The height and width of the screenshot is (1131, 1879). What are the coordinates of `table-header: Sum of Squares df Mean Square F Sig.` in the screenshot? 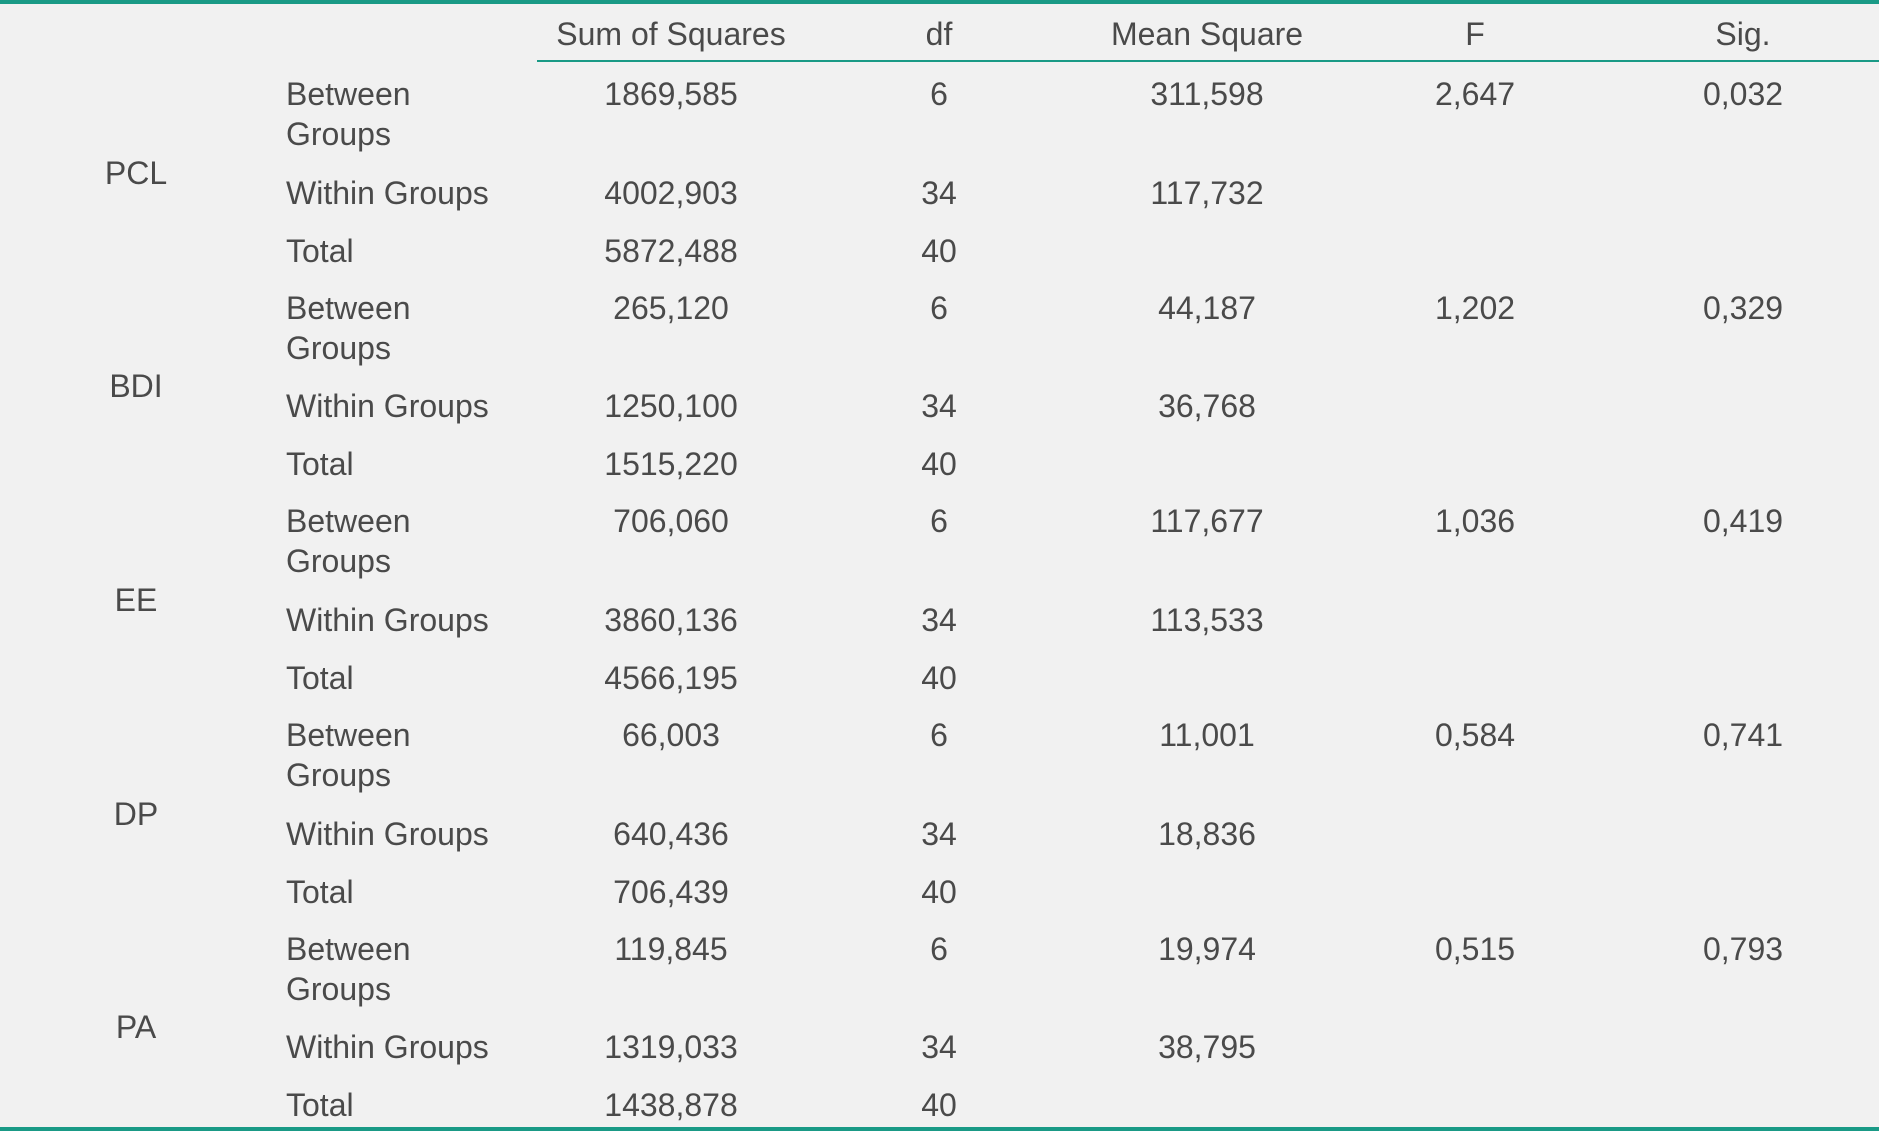 It's located at (939, 32).